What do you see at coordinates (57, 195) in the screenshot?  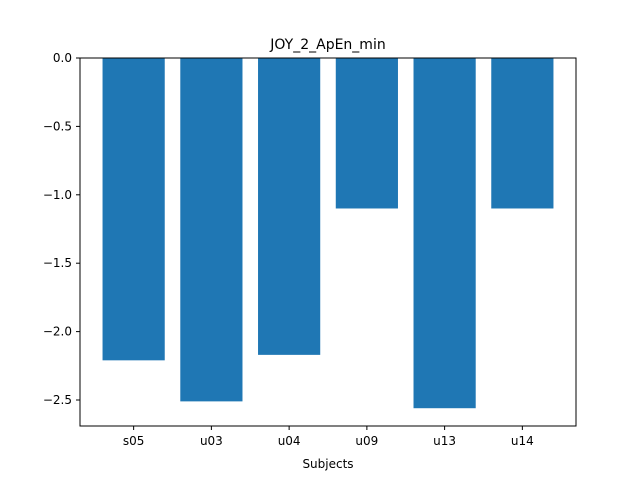 I see `y-tick-label: −1.0` at bounding box center [57, 195].